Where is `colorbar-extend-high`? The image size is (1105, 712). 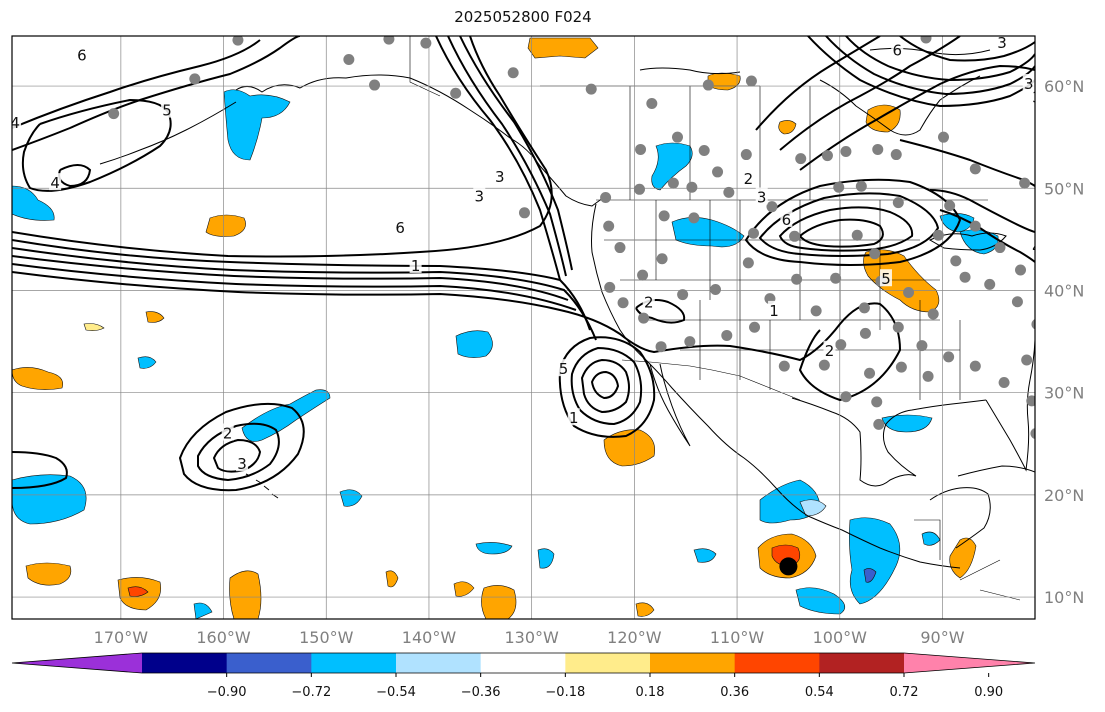 colorbar-extend-high is located at coordinates (969, 663).